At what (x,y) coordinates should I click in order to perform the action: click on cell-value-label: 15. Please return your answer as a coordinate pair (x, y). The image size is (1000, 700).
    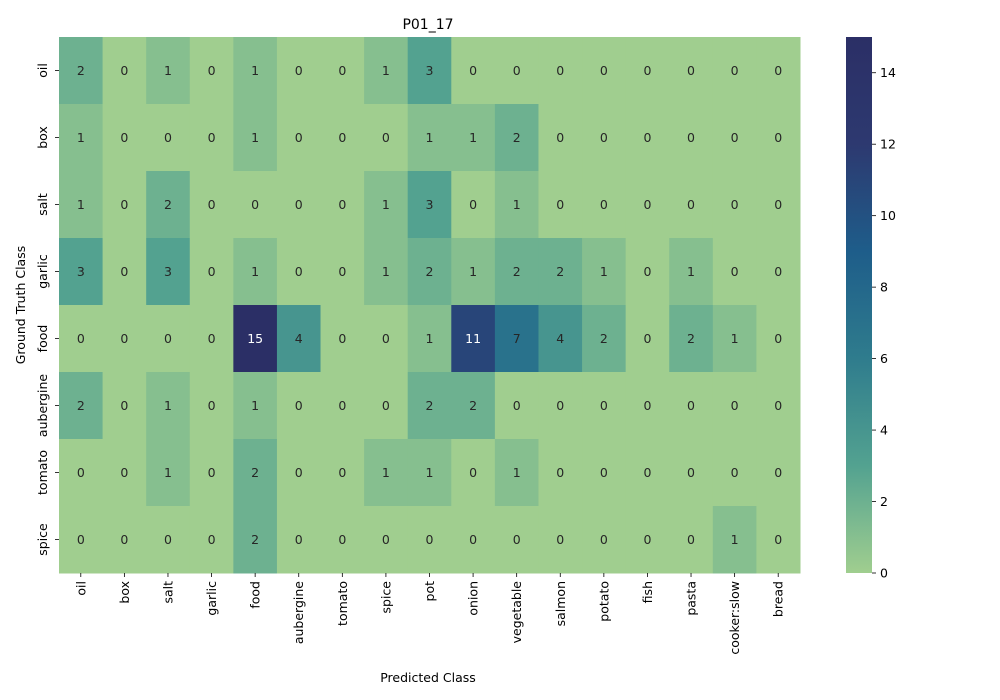
    Looking at the image, I should click on (255, 338).